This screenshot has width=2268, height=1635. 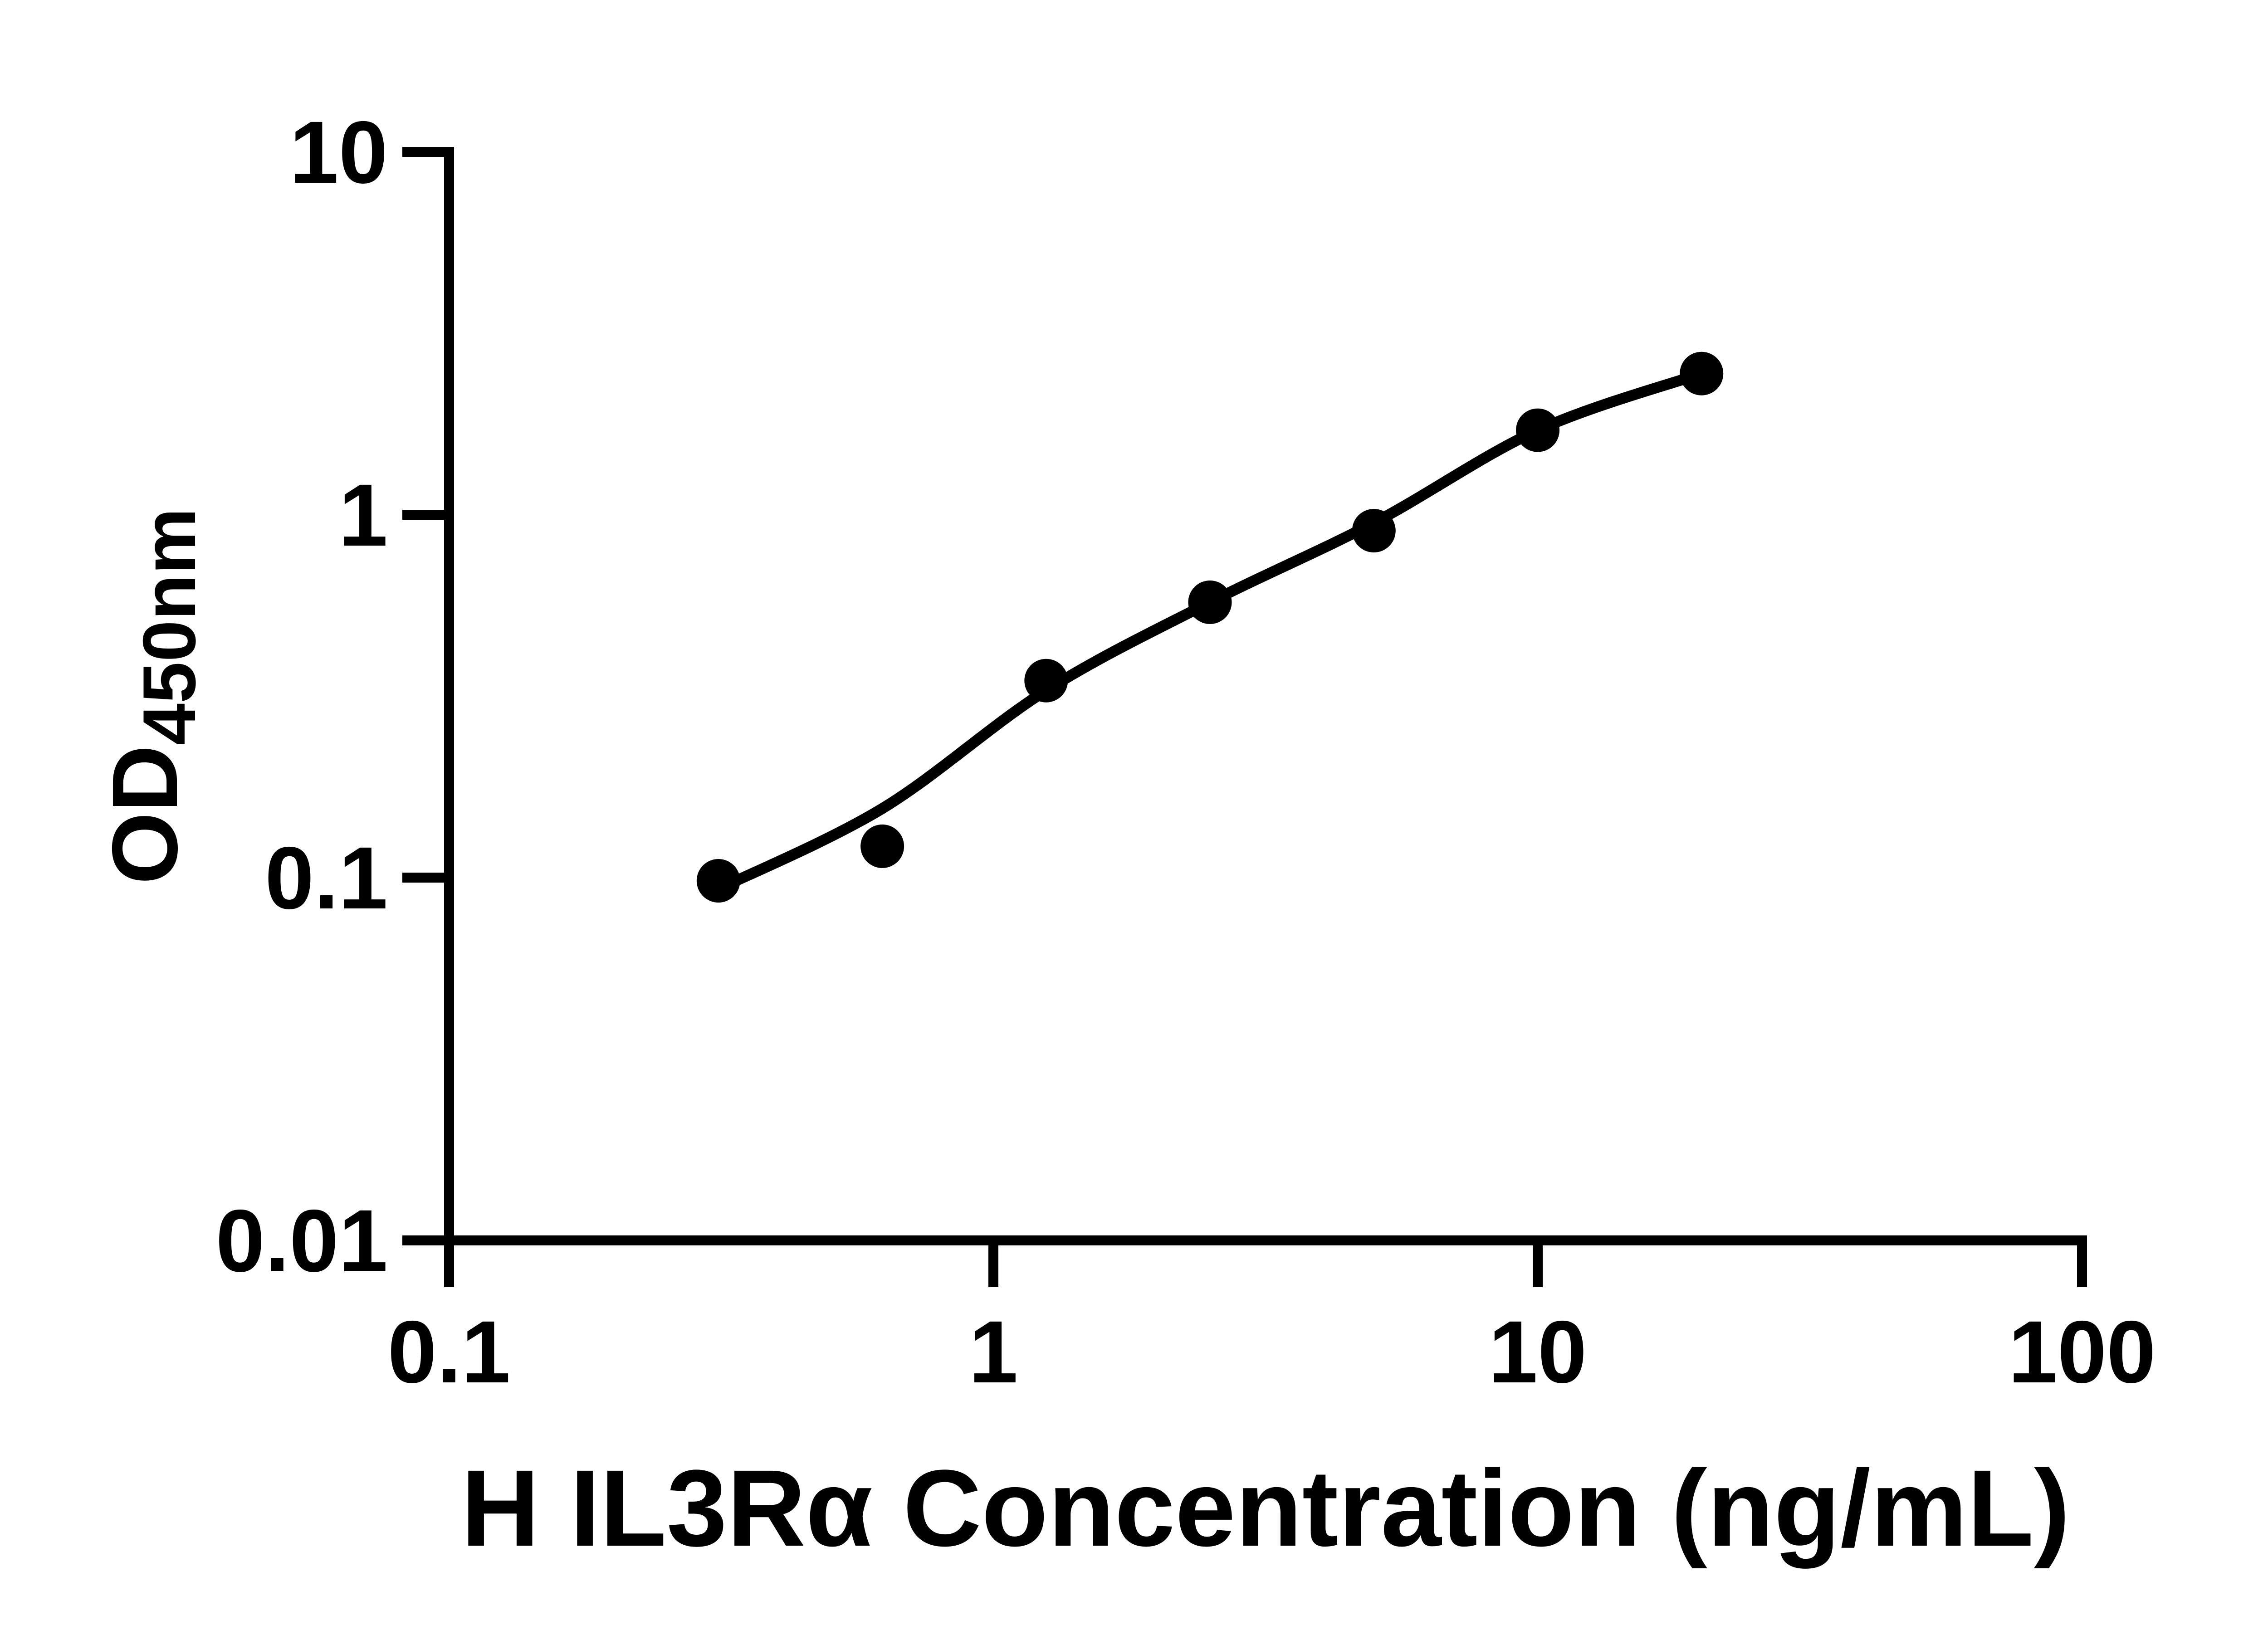 What do you see at coordinates (145, 815) in the screenshot?
I see `od-label-main: OD` at bounding box center [145, 815].